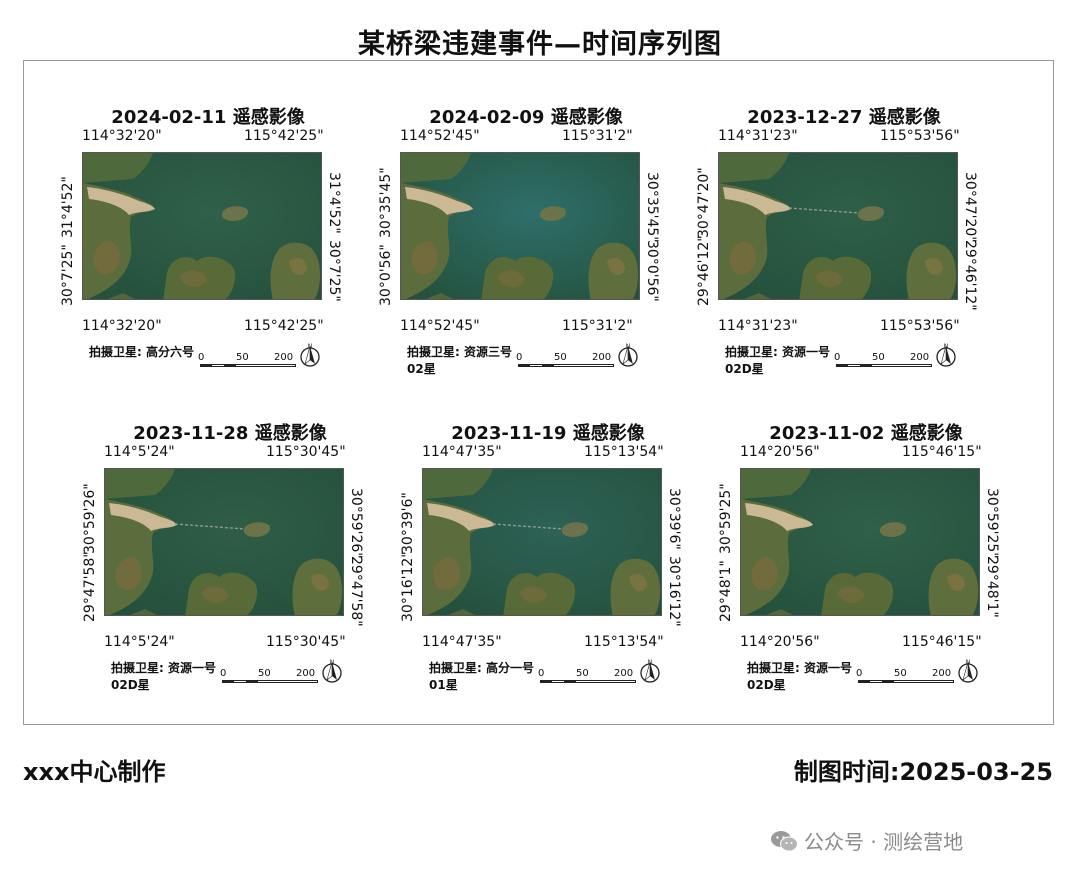  What do you see at coordinates (334, 203) in the screenshot?
I see `lat-label-right-top: 31°4'52"` at bounding box center [334, 203].